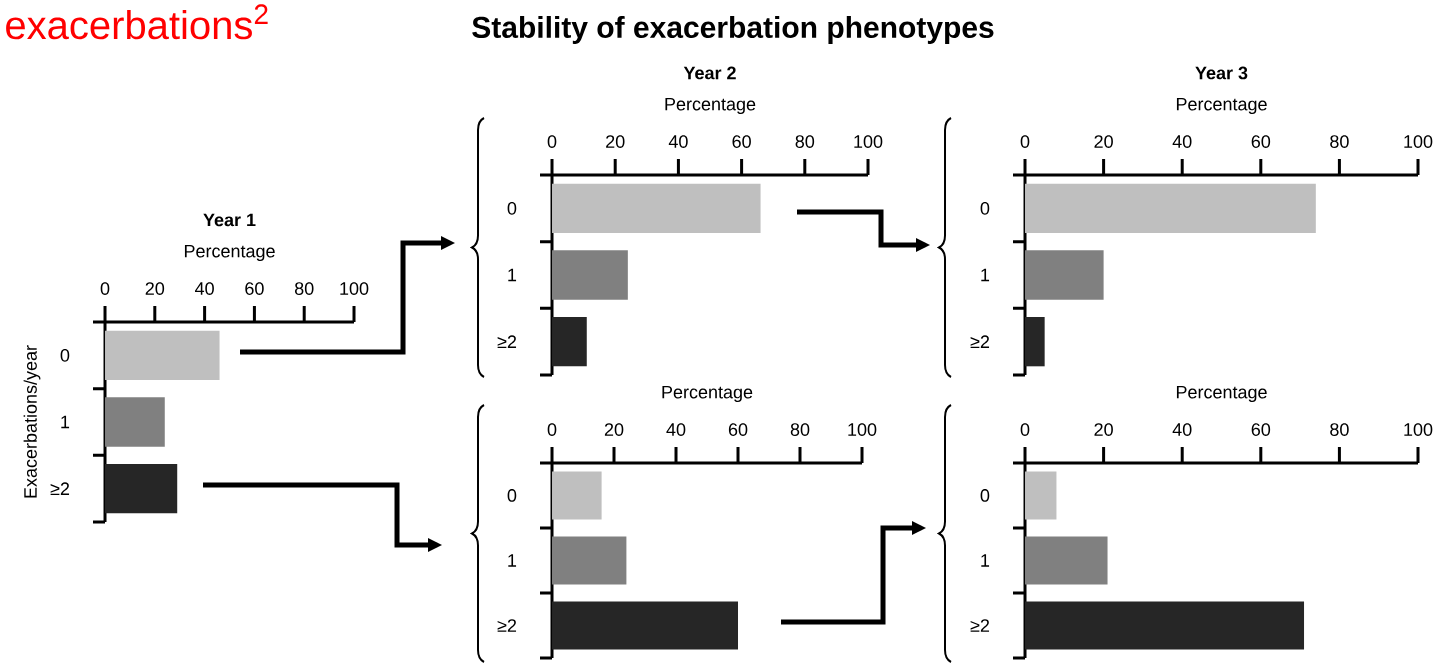 This screenshot has height=663, width=1440. Describe the element at coordinates (733, 30) in the screenshot. I see `text: Stability of exacerbation phenotypes` at that location.